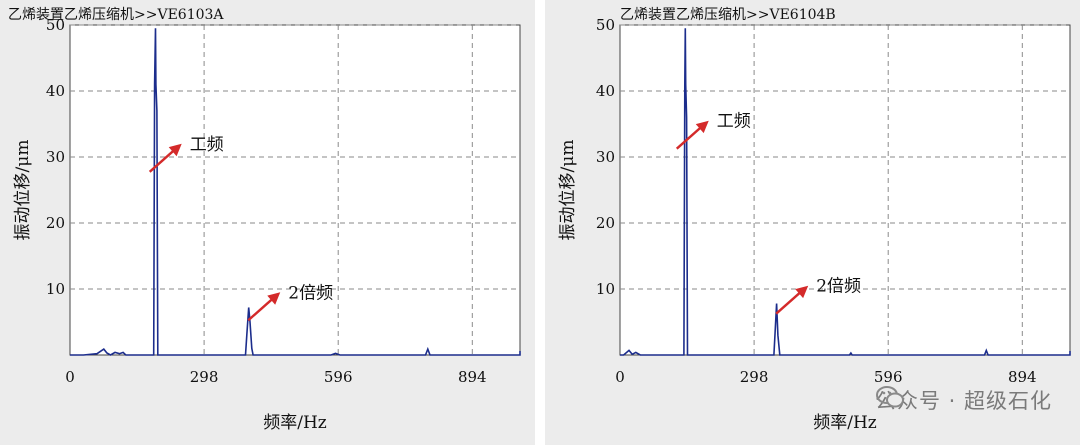 Image resolution: width=1080 pixels, height=445 pixels. I want to click on watermark: 公众号 · 超级石化, so click(963, 400).